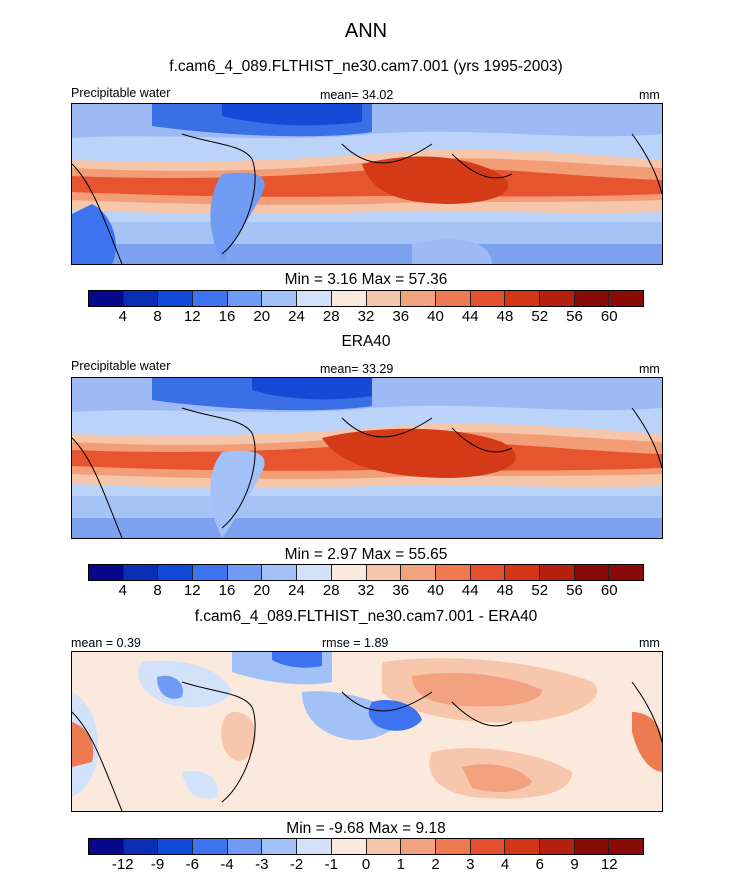 The width and height of the screenshot is (732, 877). I want to click on panel-3-units: mm, so click(649, 643).